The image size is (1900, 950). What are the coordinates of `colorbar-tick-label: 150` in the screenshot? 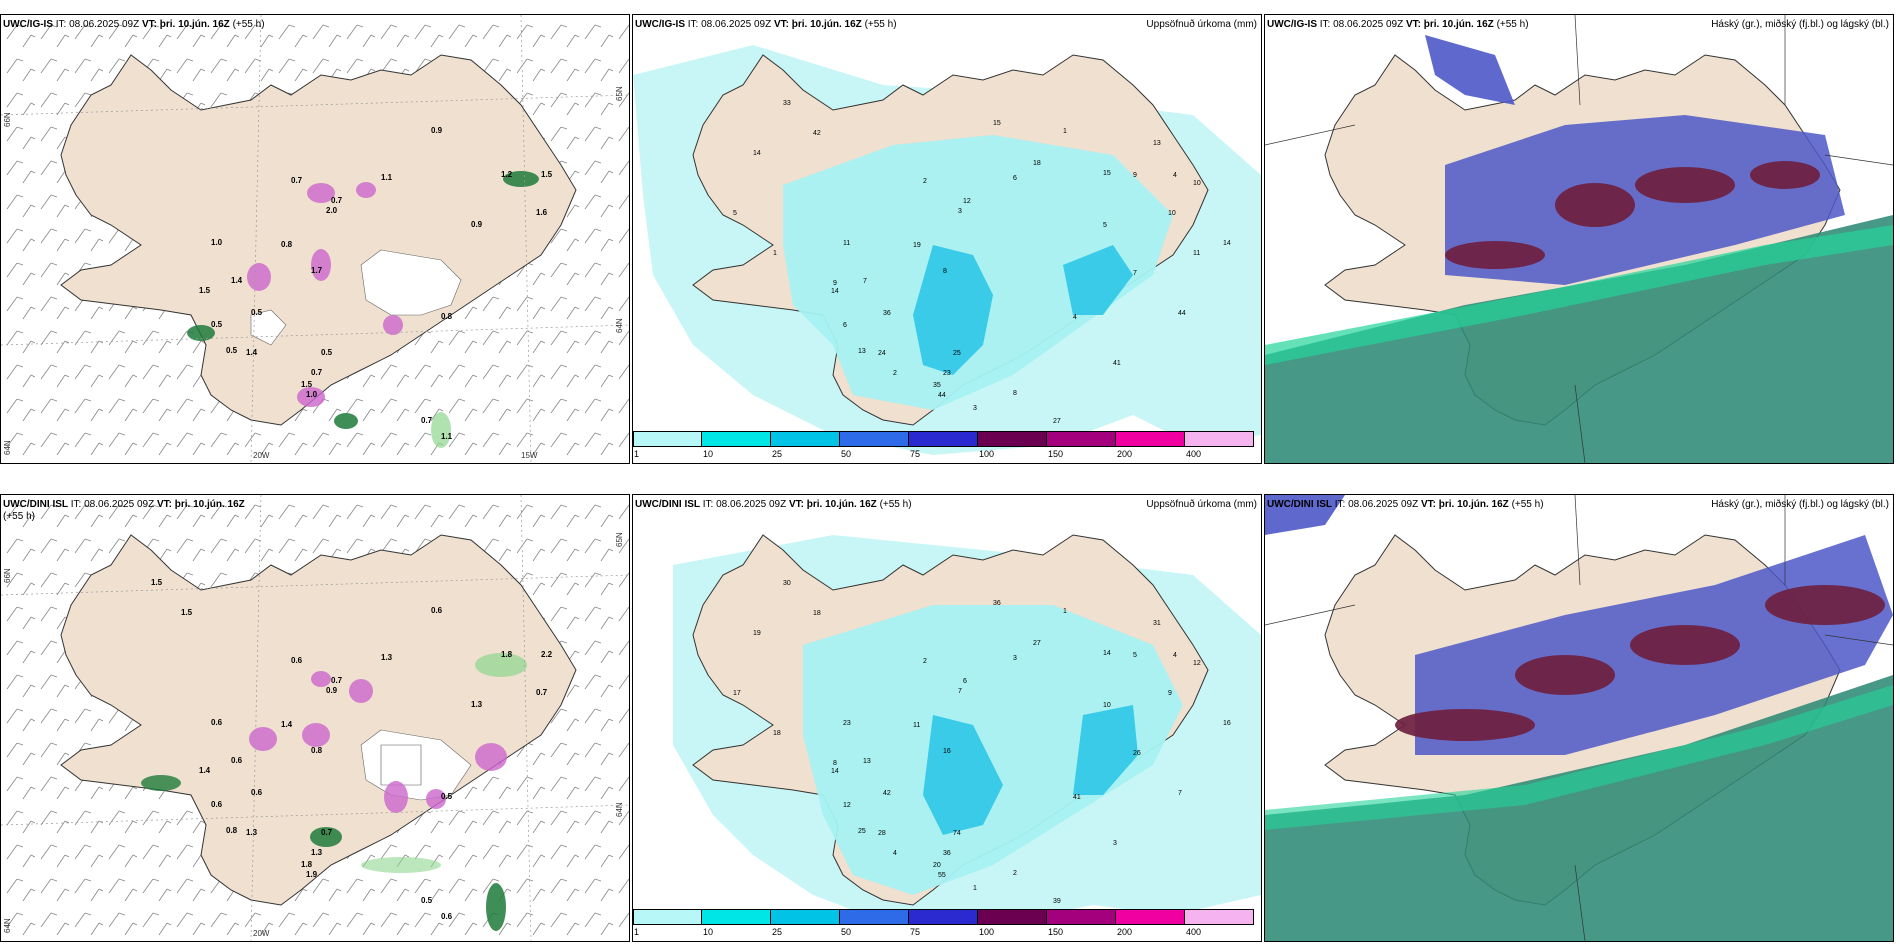 It's located at (1056, 932).